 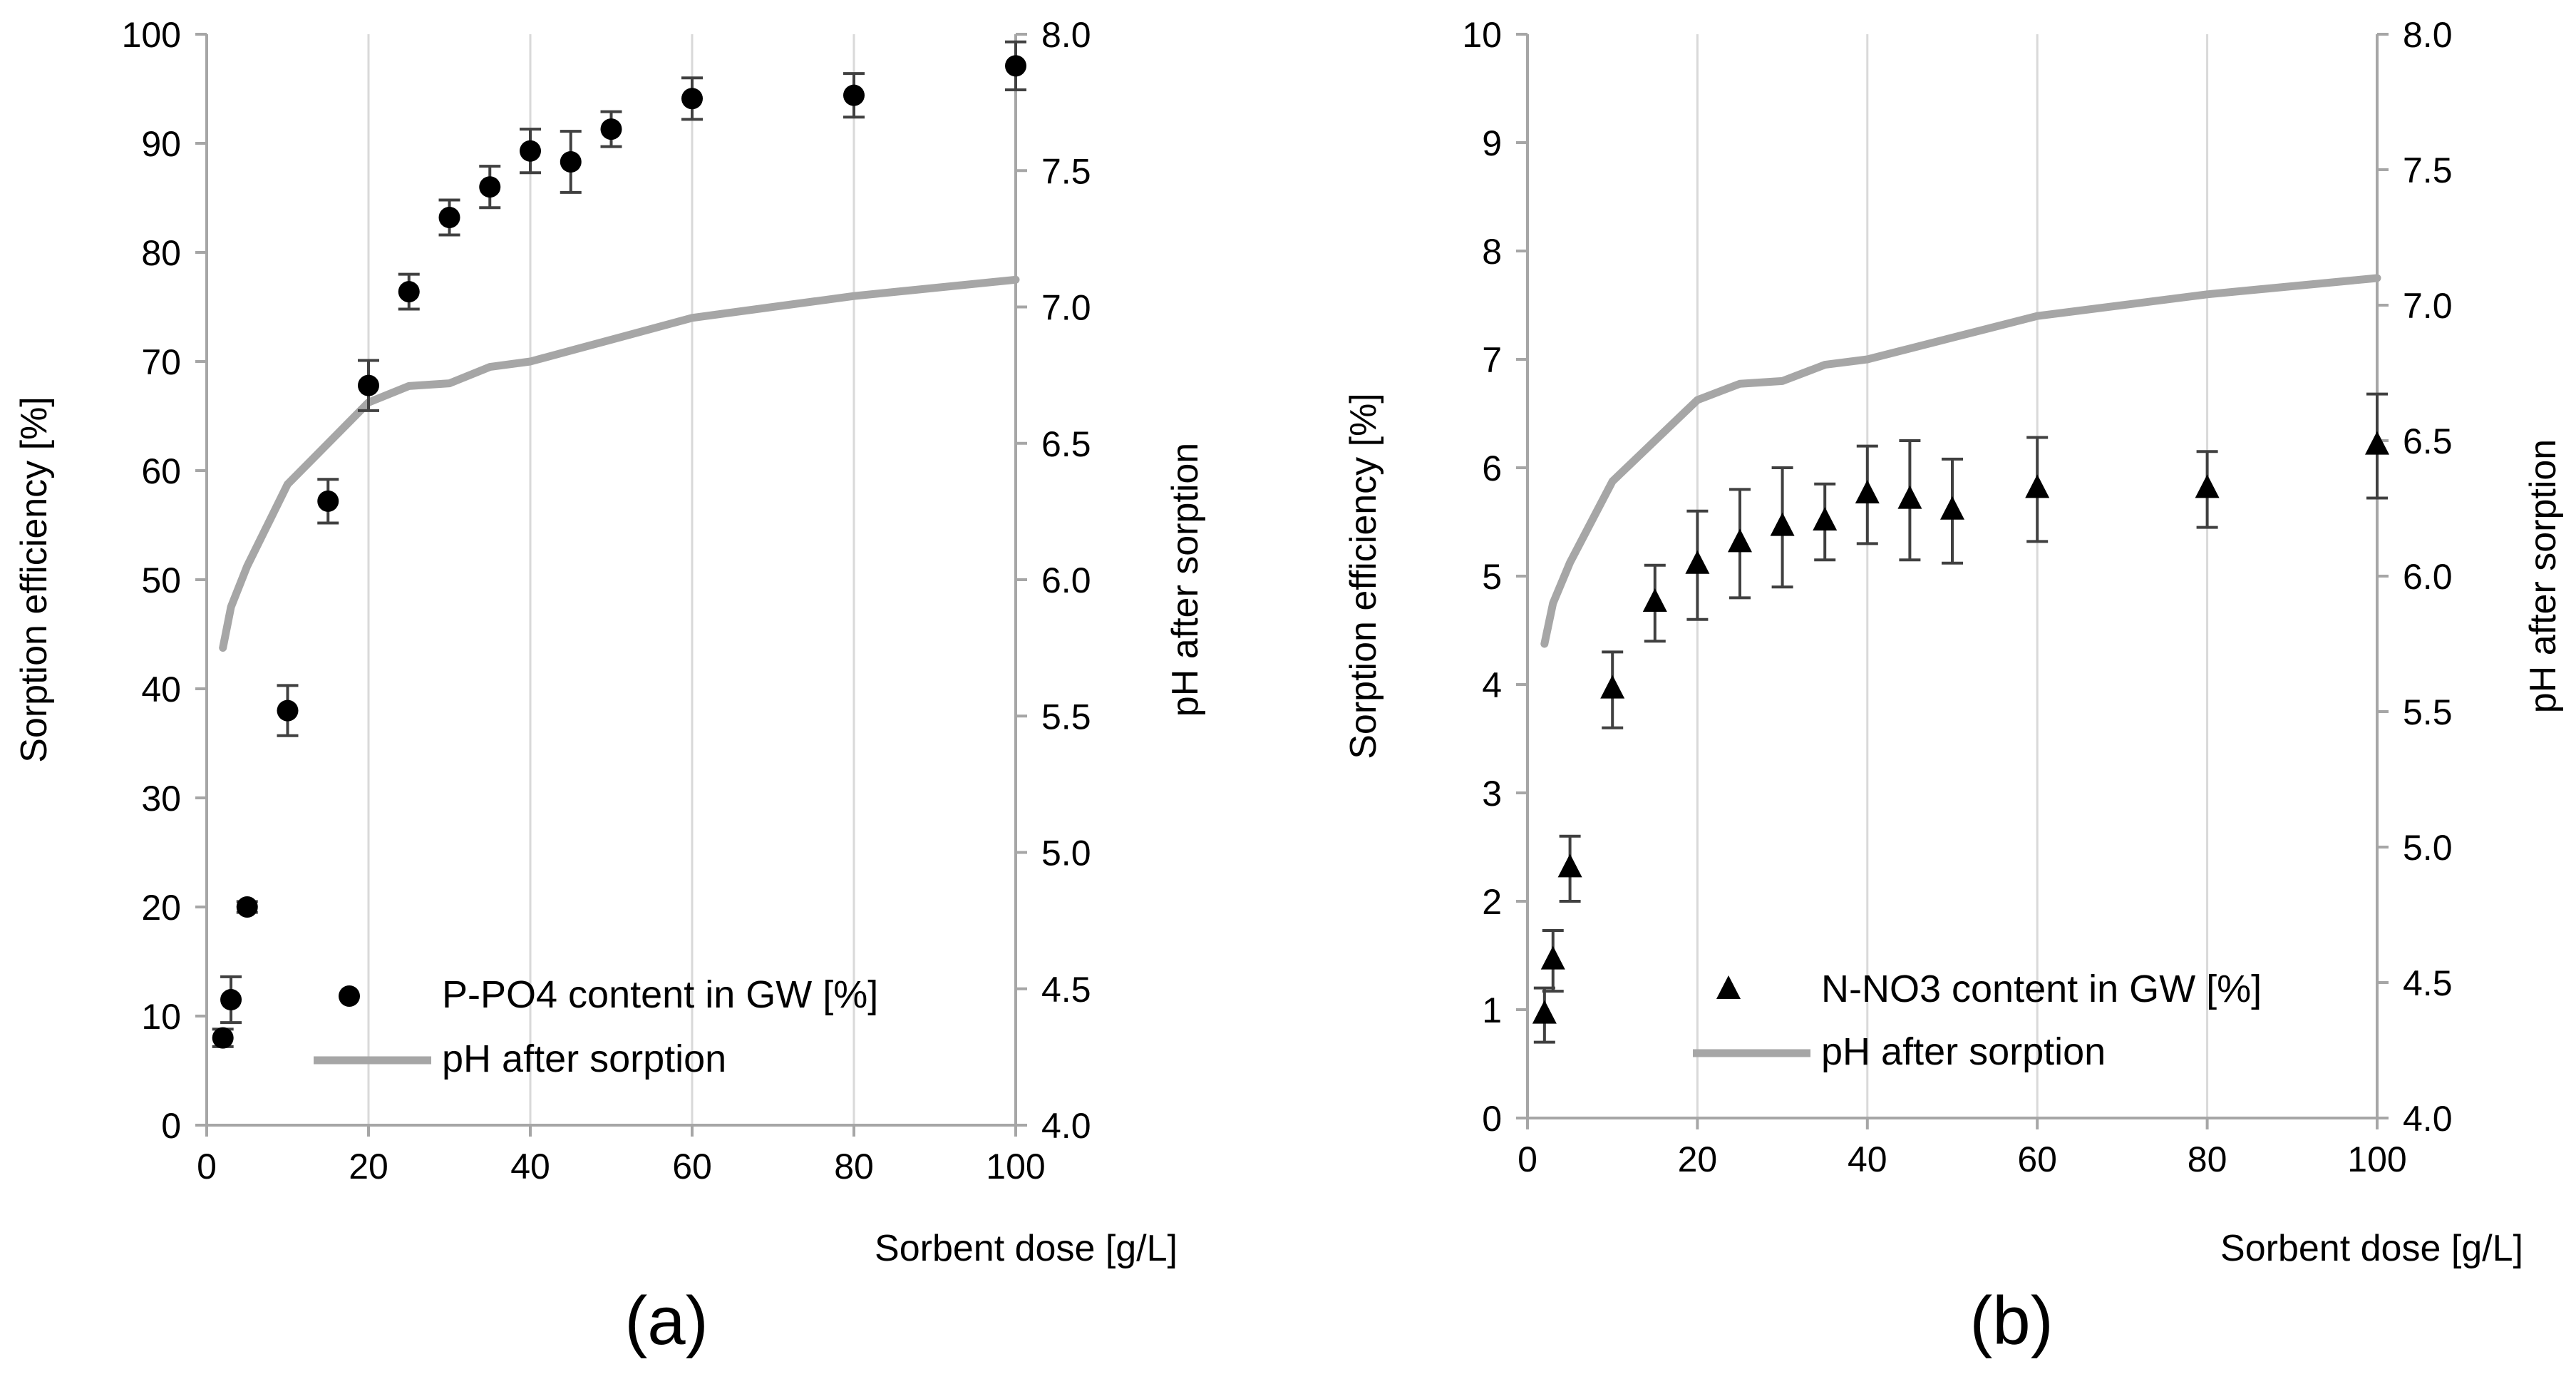 What do you see at coordinates (2041, 989) in the screenshot?
I see `legend-label-sorption: N-NO3 content in GW [%]` at bounding box center [2041, 989].